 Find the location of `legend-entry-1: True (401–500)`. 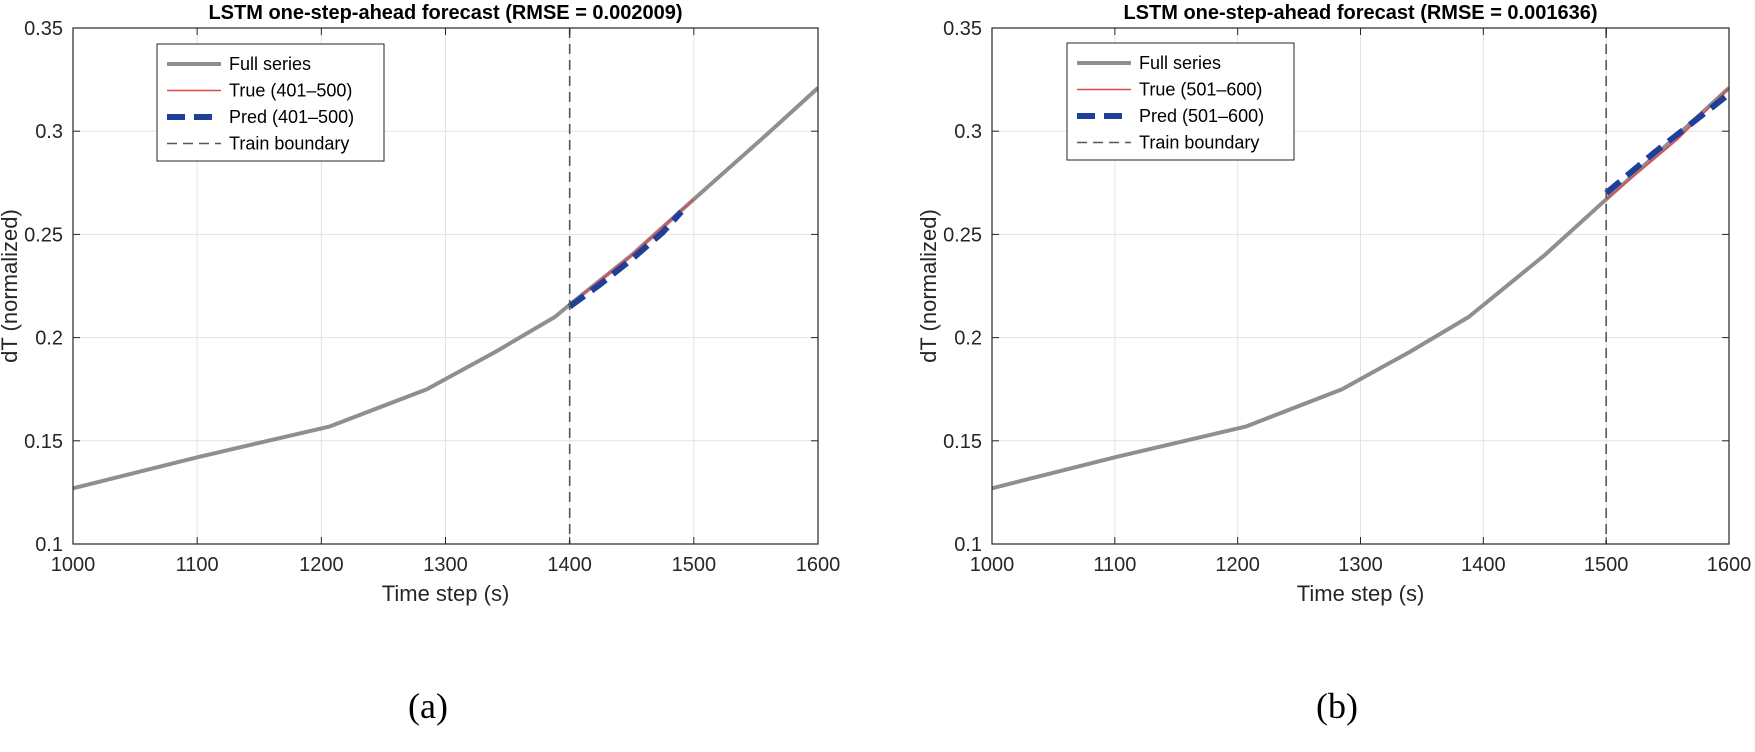

legend-entry-1: True (401–500) is located at coordinates (290, 91).